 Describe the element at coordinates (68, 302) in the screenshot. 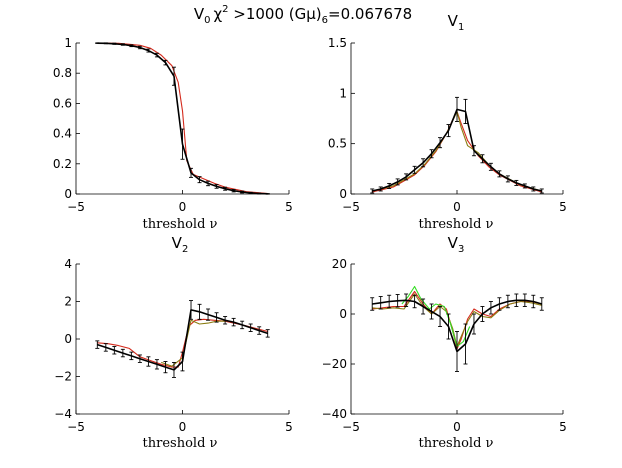

I see `y-tick-label: 2` at that location.